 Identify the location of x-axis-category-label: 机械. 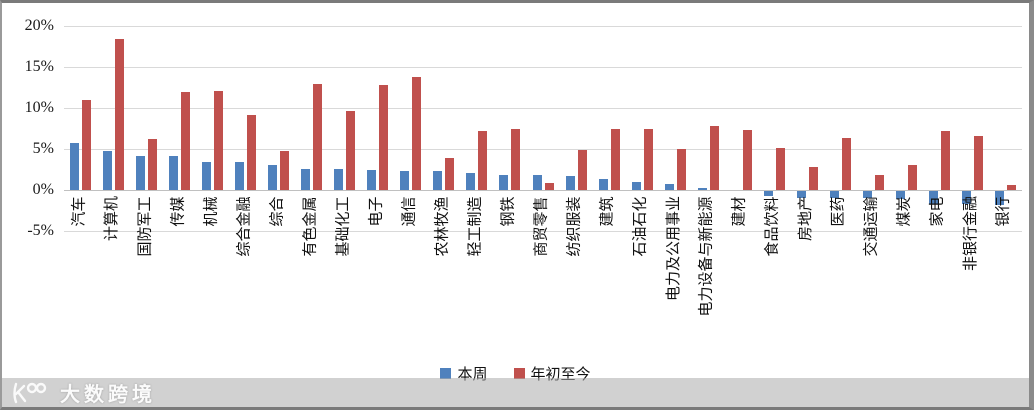
(211, 211).